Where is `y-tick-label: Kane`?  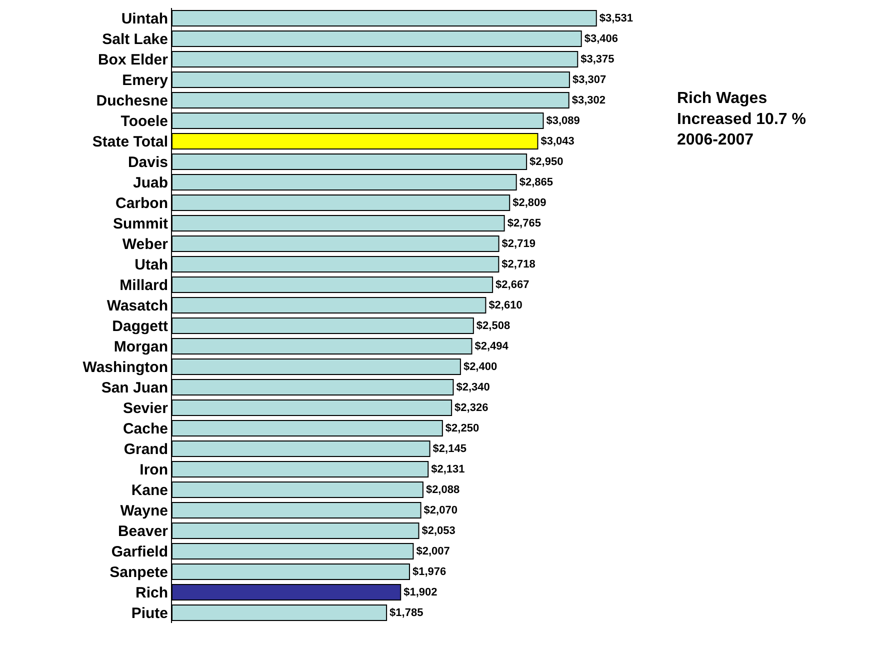 y-tick-label: Kane is located at coordinates (149, 490).